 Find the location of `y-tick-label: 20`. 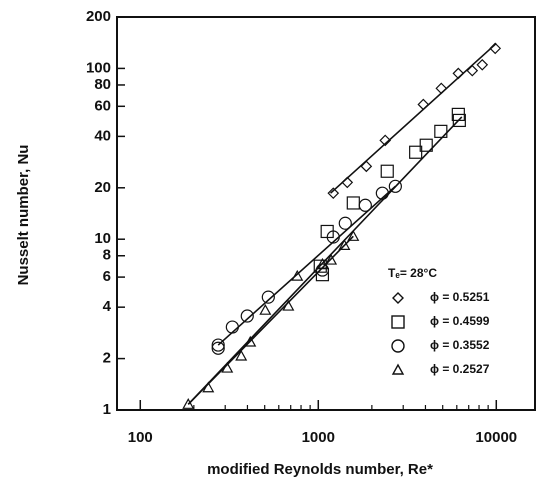

y-tick-label: 20 is located at coordinates (102, 187).